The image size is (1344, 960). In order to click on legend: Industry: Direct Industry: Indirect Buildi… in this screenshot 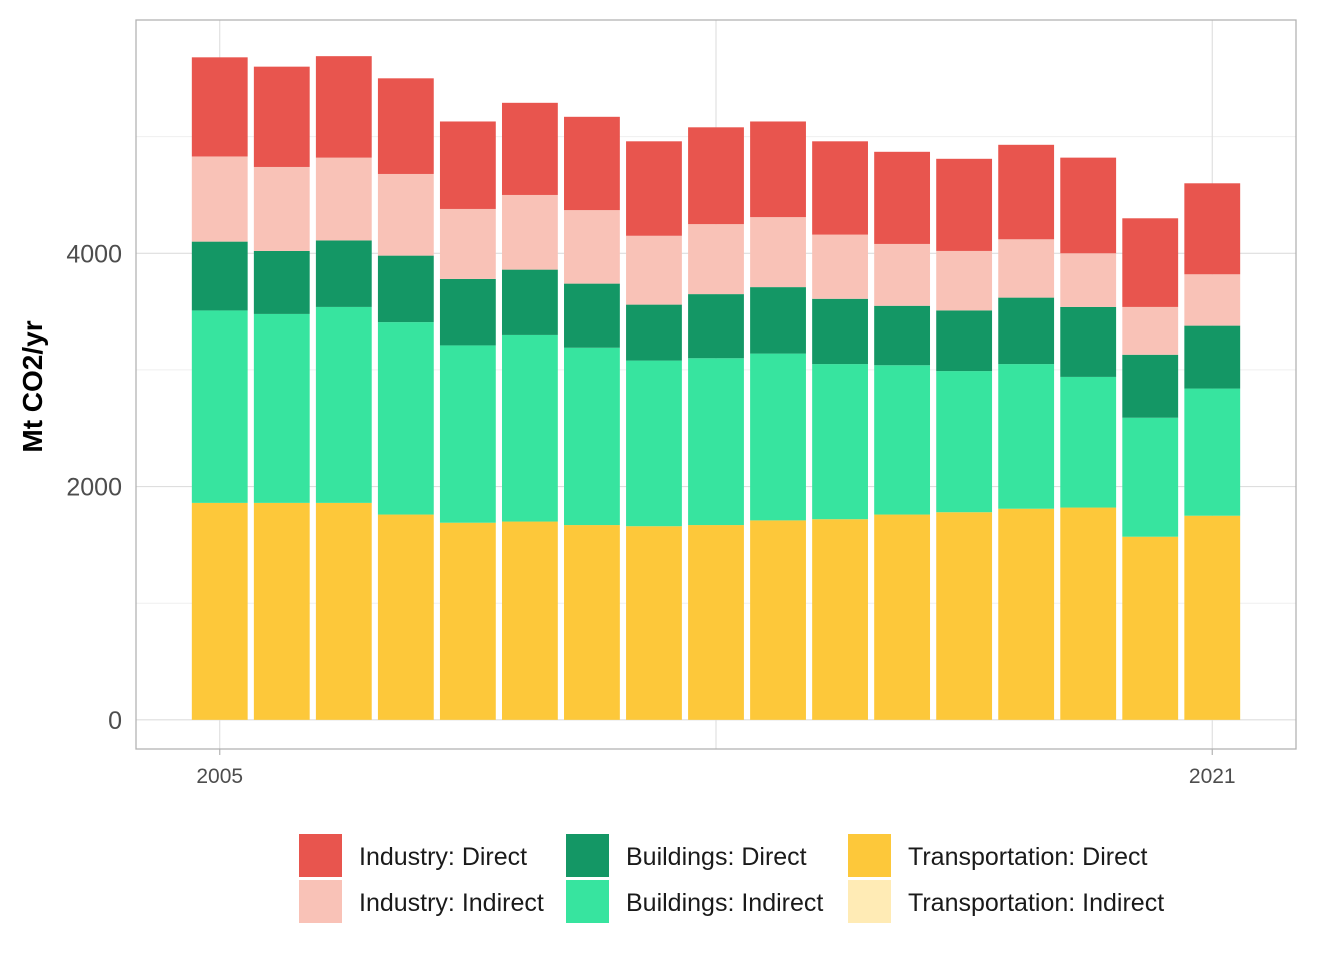, I will do `click(731, 878)`.